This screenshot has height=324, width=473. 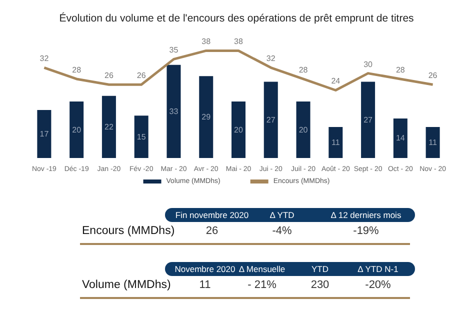 I want to click on text: -19%, so click(x=366, y=231).